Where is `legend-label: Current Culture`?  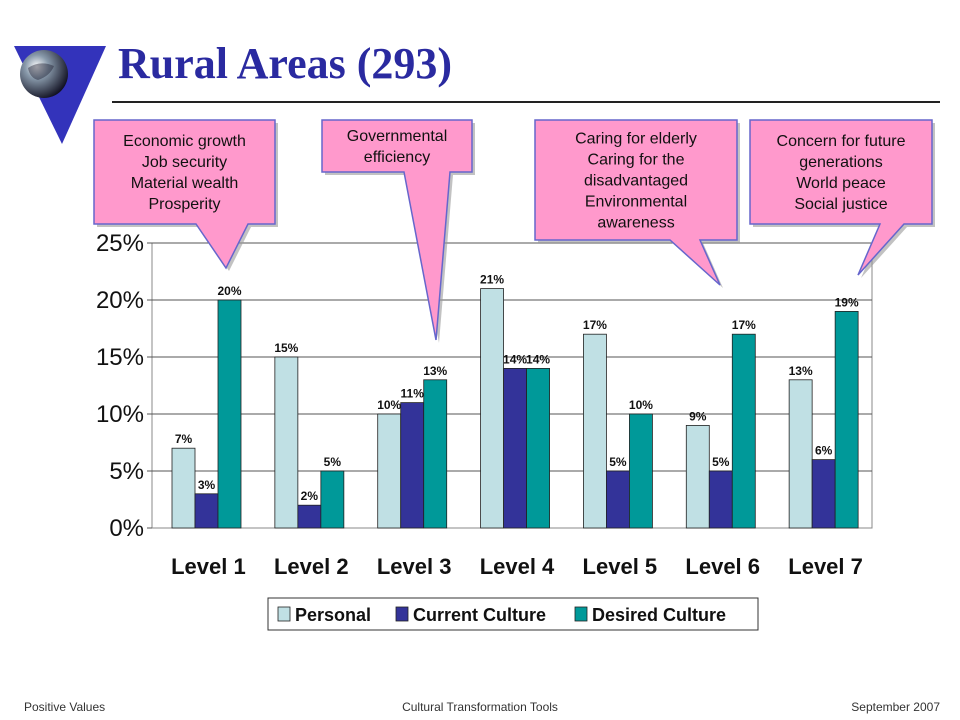 legend-label: Current Culture is located at coordinates (479, 615).